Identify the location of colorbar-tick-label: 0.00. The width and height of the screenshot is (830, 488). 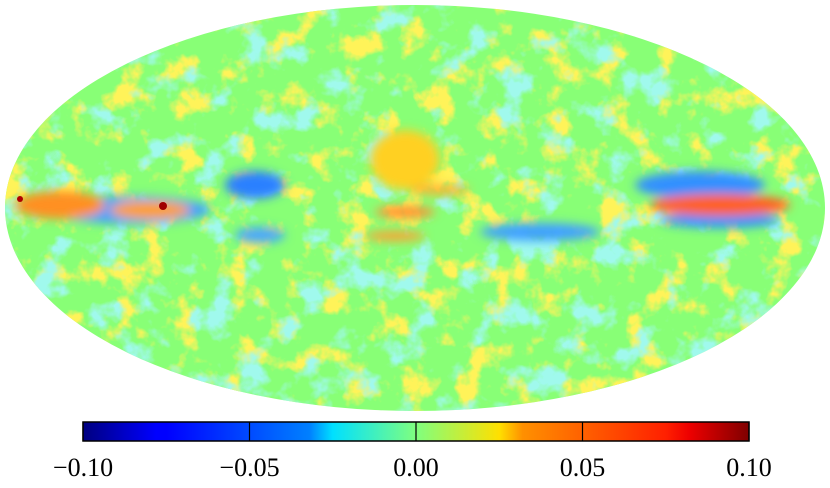
(416, 467).